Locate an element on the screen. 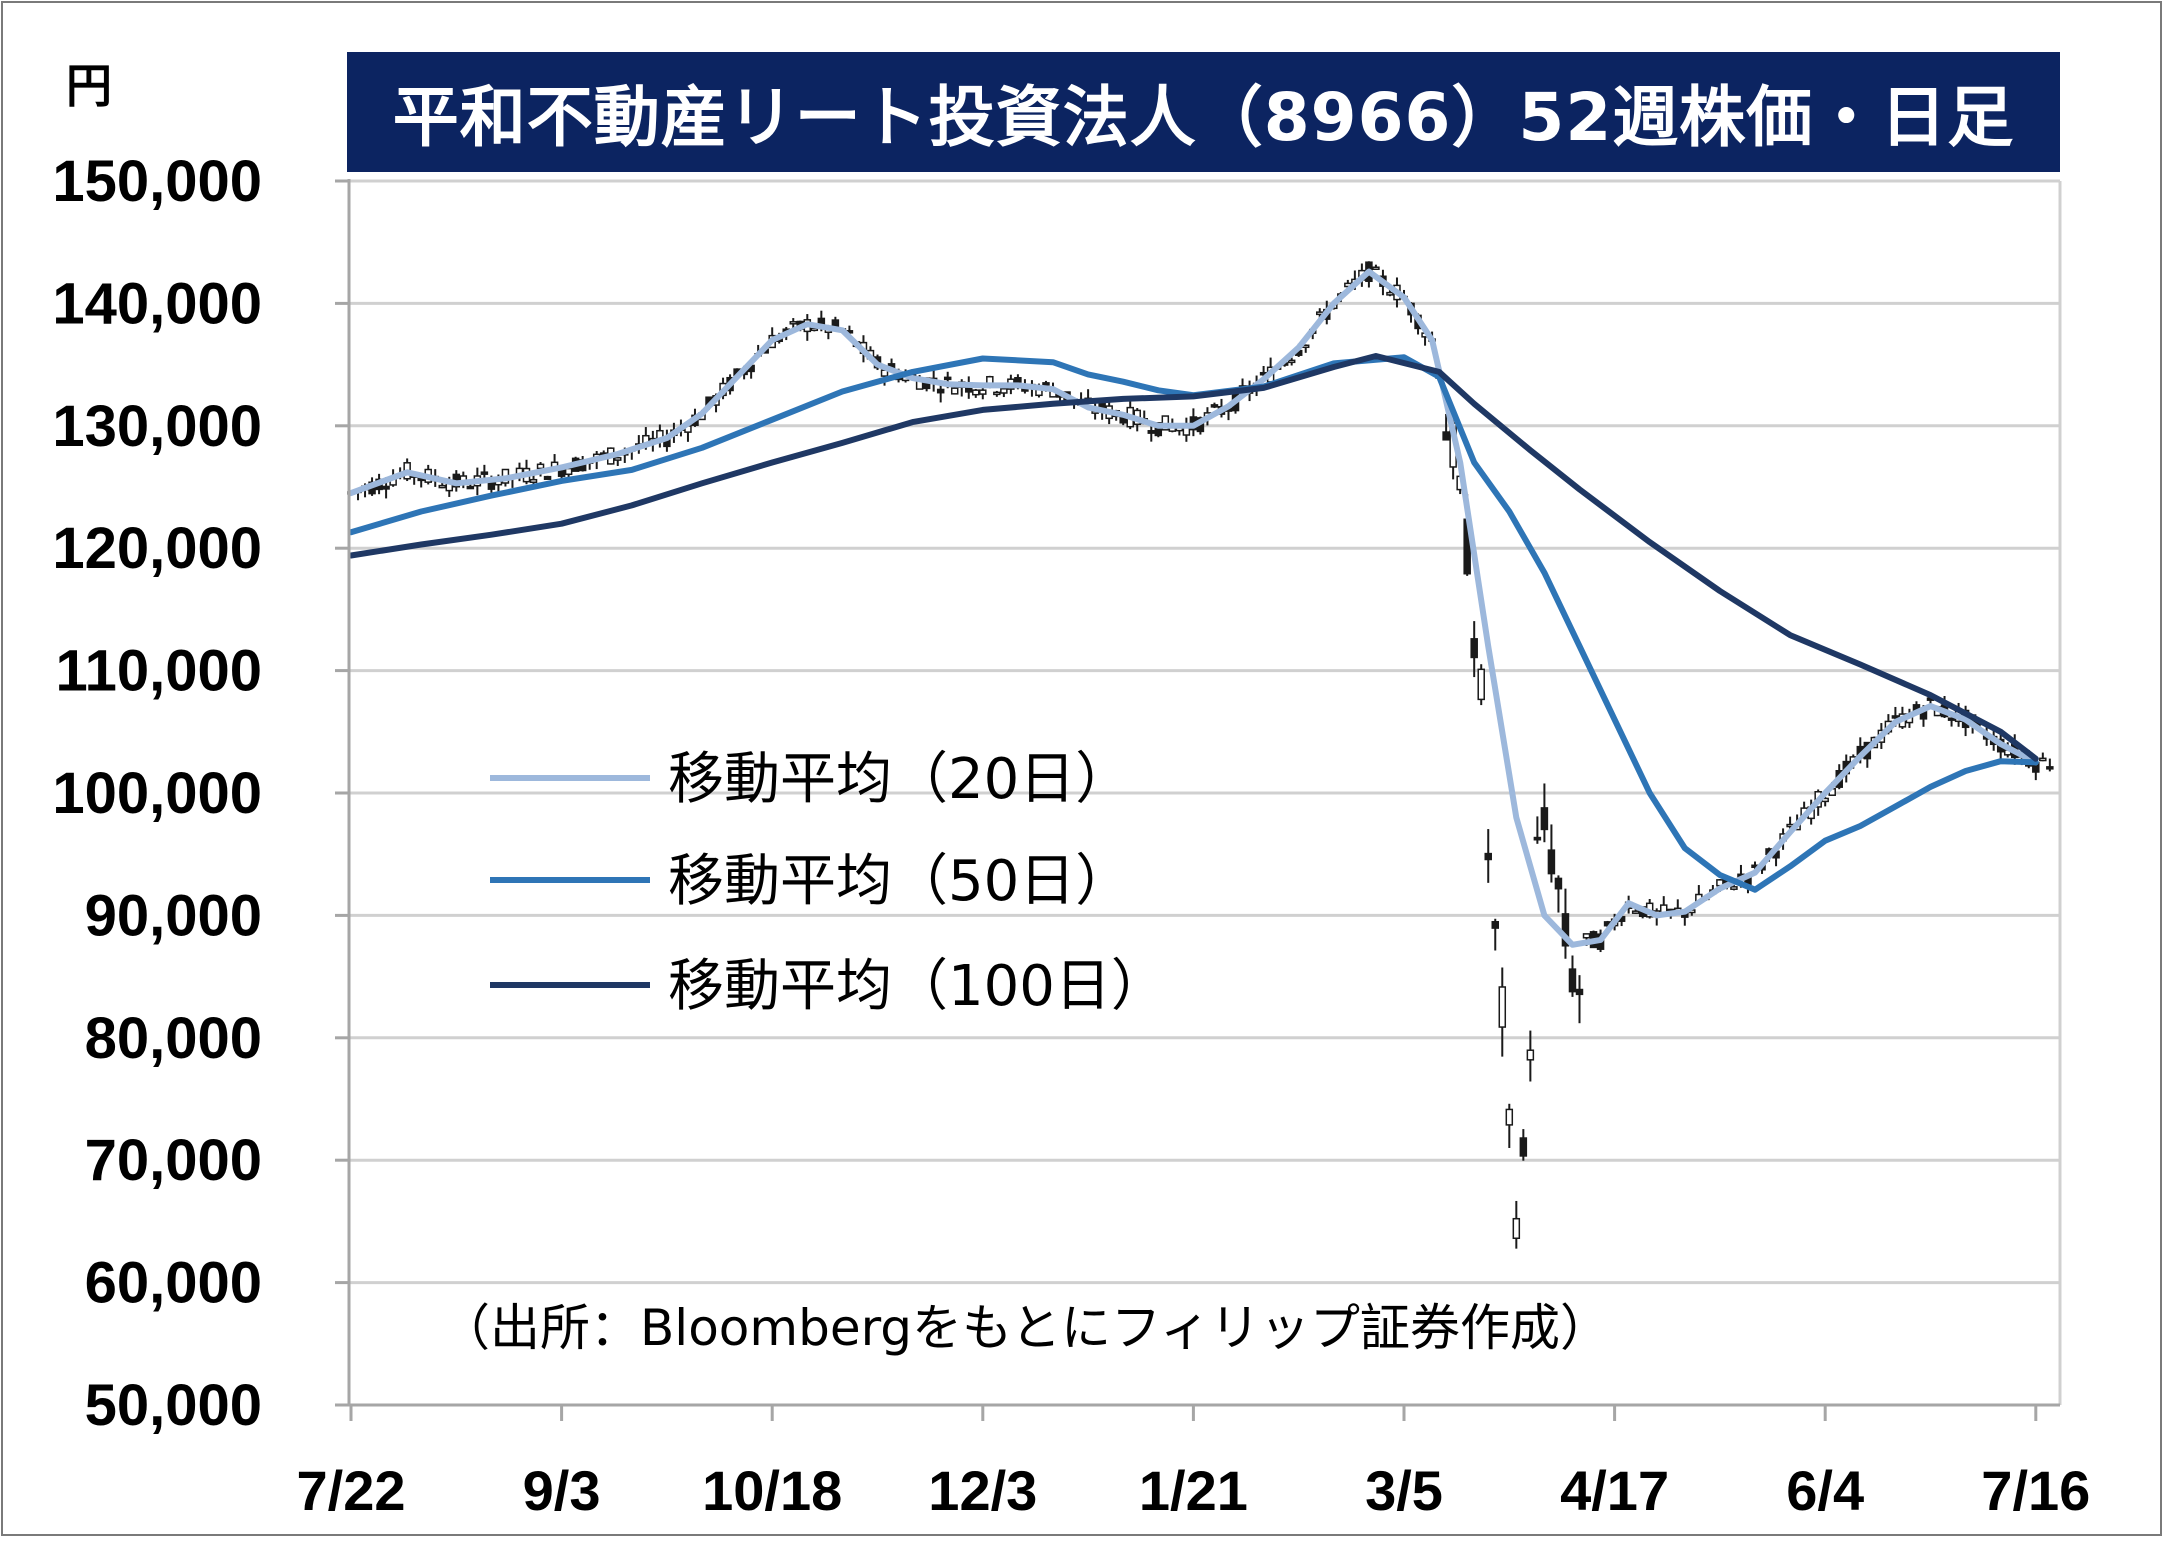  source-note: （出所：Bloombergをもとにフィリップ証券作成） is located at coordinates (1025, 1328).